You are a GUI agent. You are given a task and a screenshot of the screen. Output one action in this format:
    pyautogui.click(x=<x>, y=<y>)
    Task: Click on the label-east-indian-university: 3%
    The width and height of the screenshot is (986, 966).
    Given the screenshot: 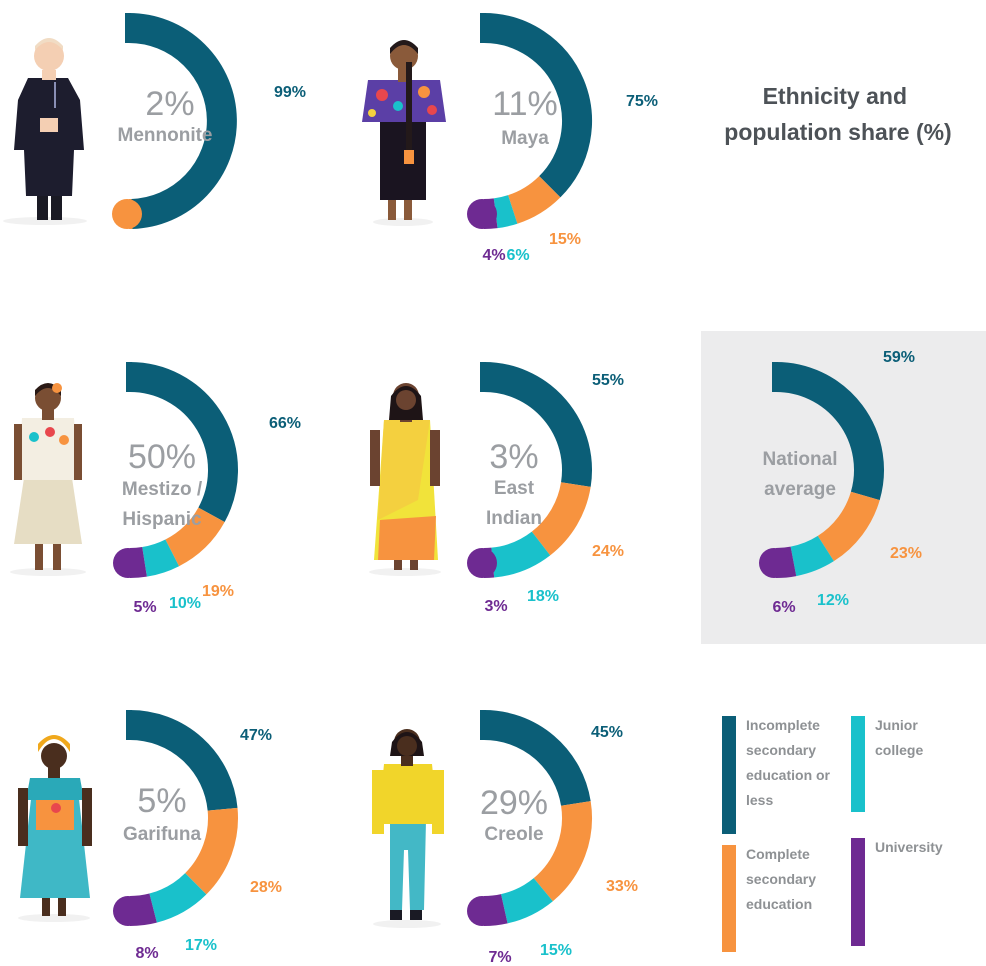 What is the action you would take?
    pyautogui.click(x=495, y=606)
    